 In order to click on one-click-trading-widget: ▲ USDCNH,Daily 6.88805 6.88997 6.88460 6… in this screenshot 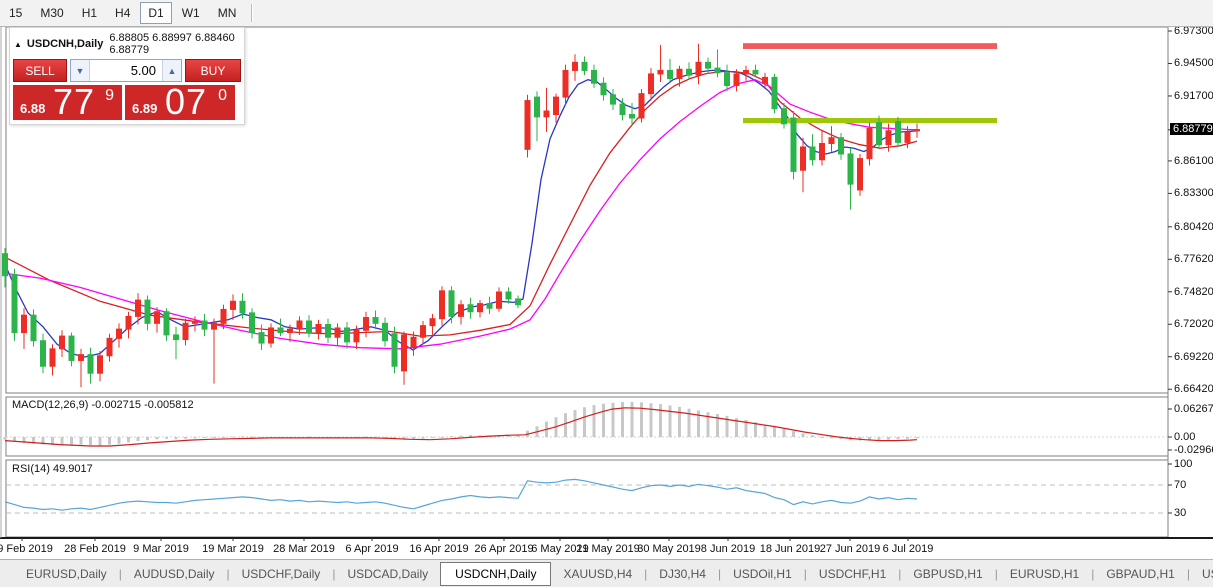, I will do `click(127, 76)`.